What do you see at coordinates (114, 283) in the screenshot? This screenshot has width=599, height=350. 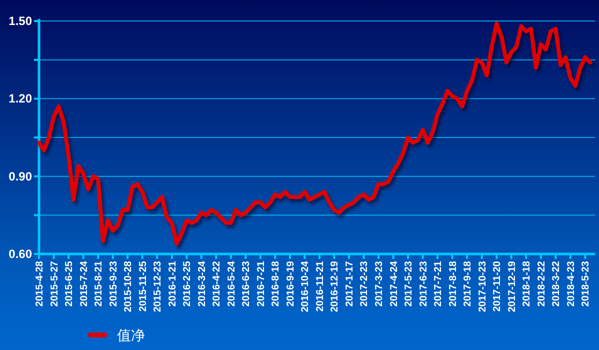 I see `x-tick-label: 2015-9-23` at bounding box center [114, 283].